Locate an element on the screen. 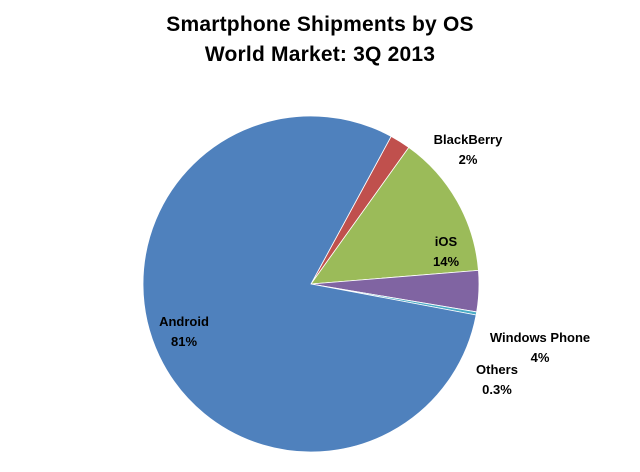 The image size is (640, 472). slice-value-label: 2% is located at coordinates (468, 159).